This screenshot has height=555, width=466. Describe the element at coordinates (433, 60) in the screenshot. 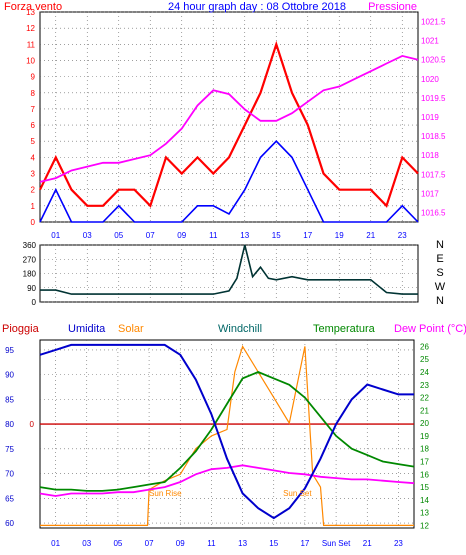

I see `pressure-tick-label: 1020.5` at that location.